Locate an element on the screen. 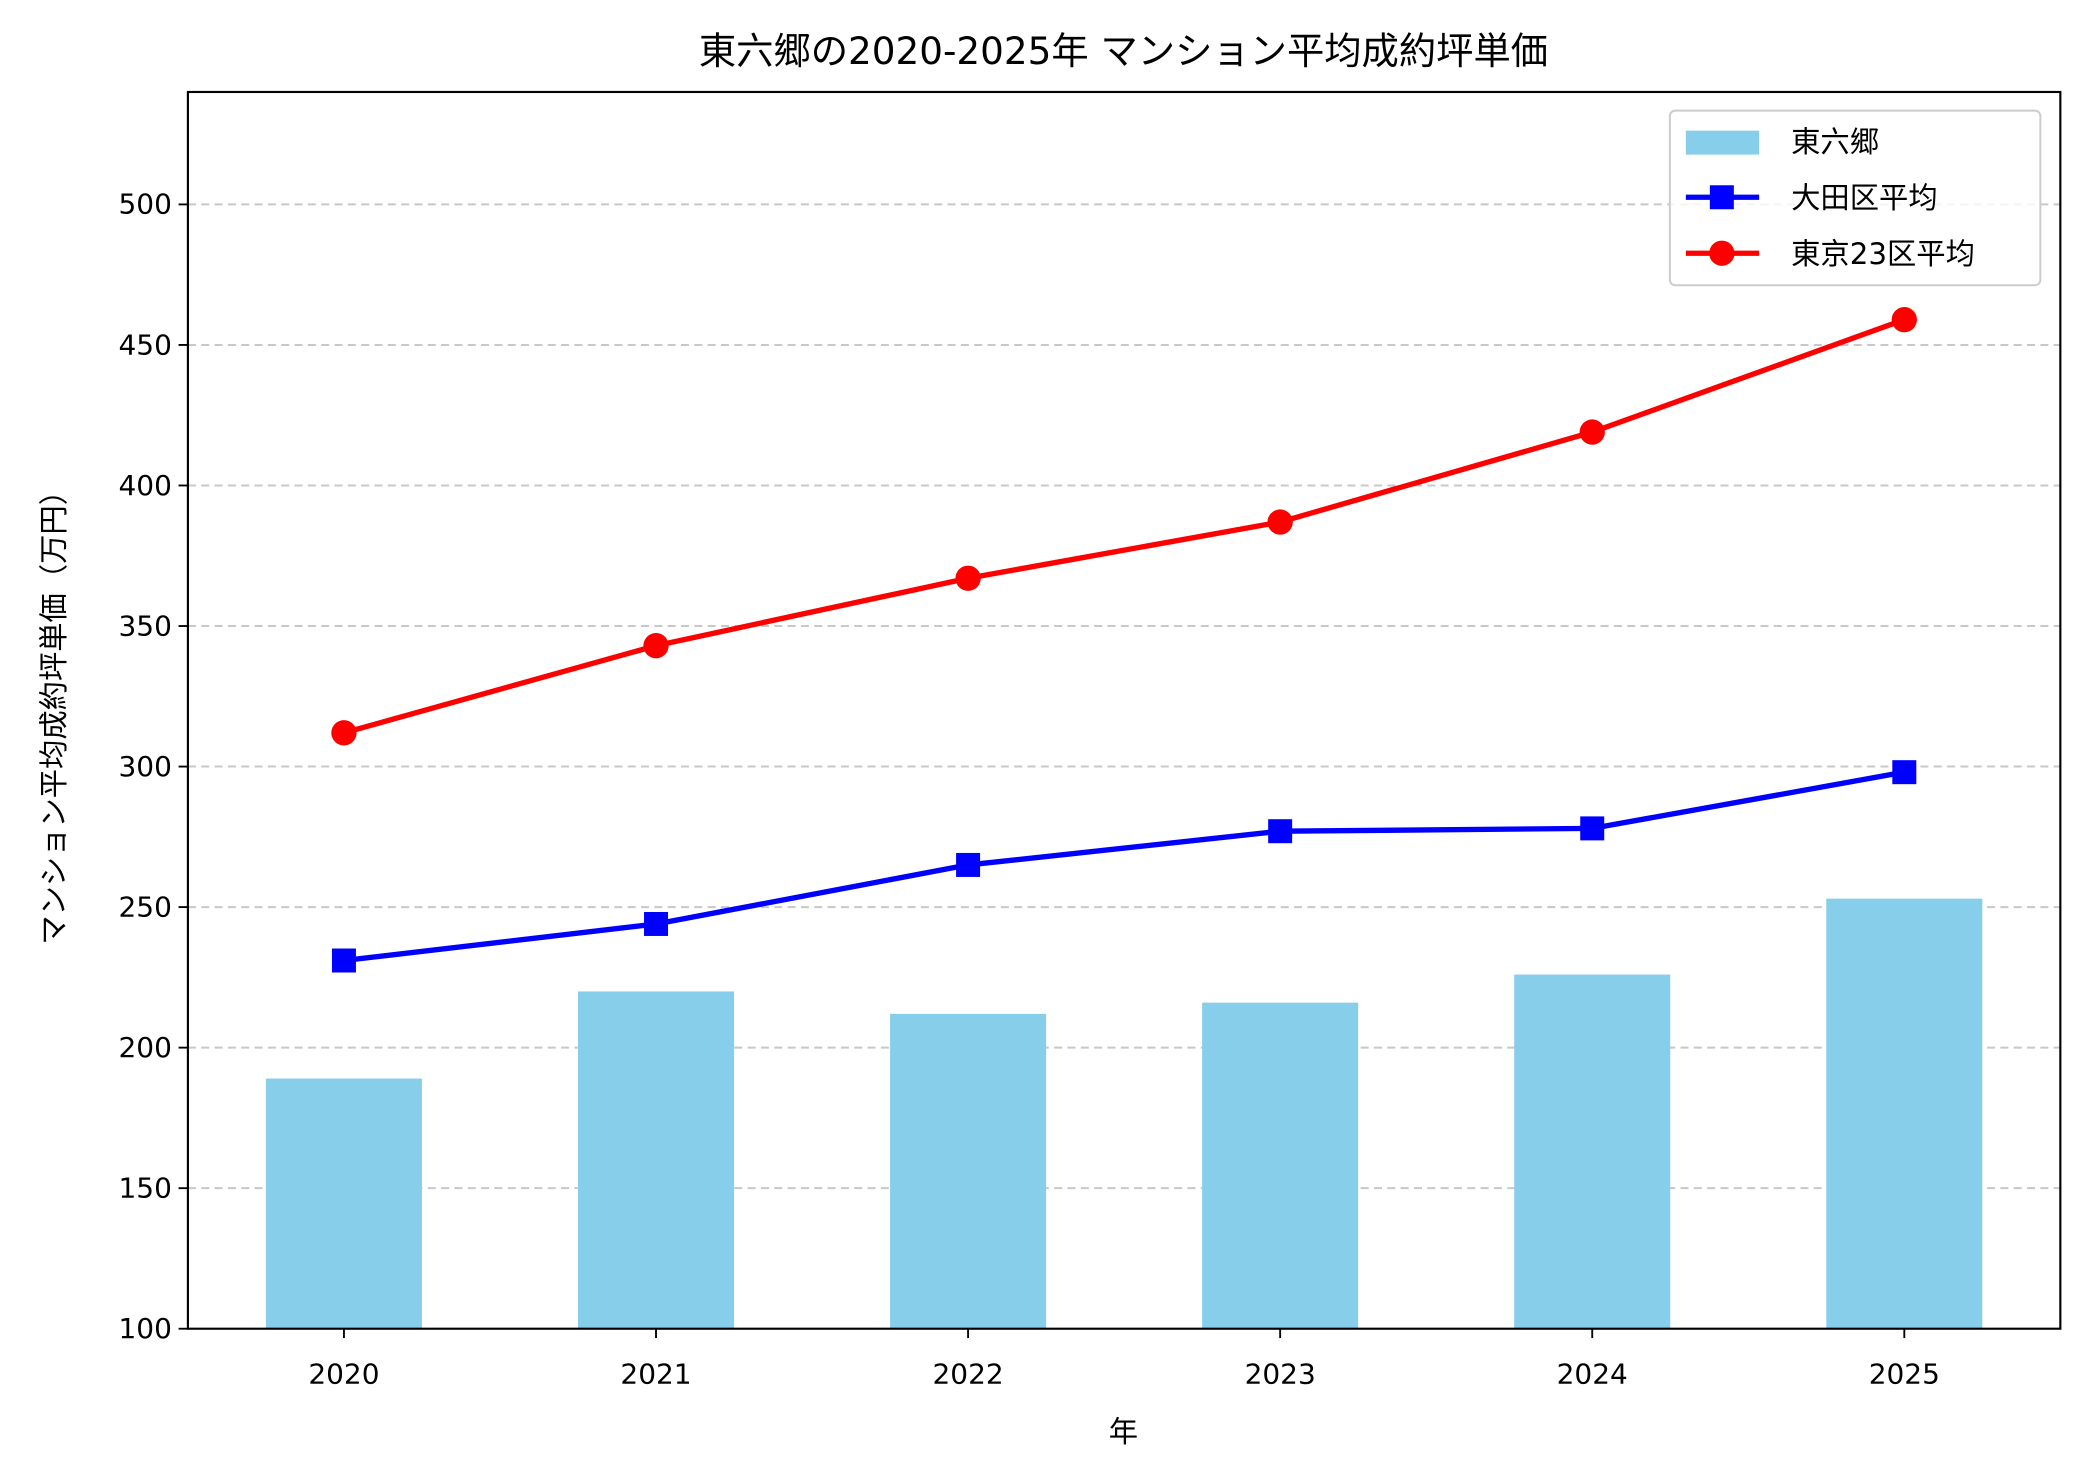  y-tick-label: 300 is located at coordinates (145, 766).